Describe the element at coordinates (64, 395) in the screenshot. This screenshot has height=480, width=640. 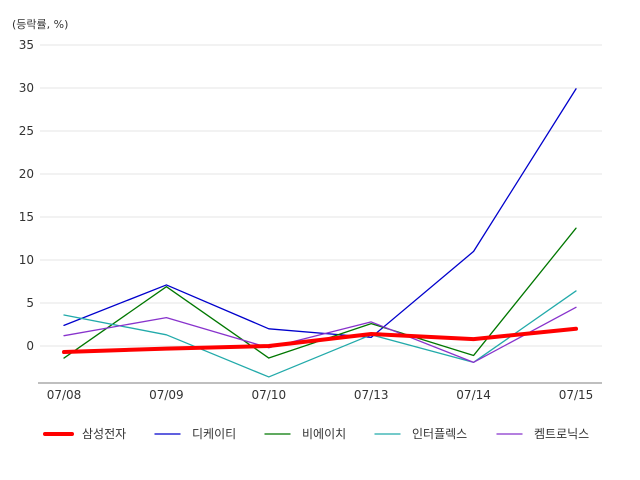
I see `x-tick-label: 07/08` at that location.